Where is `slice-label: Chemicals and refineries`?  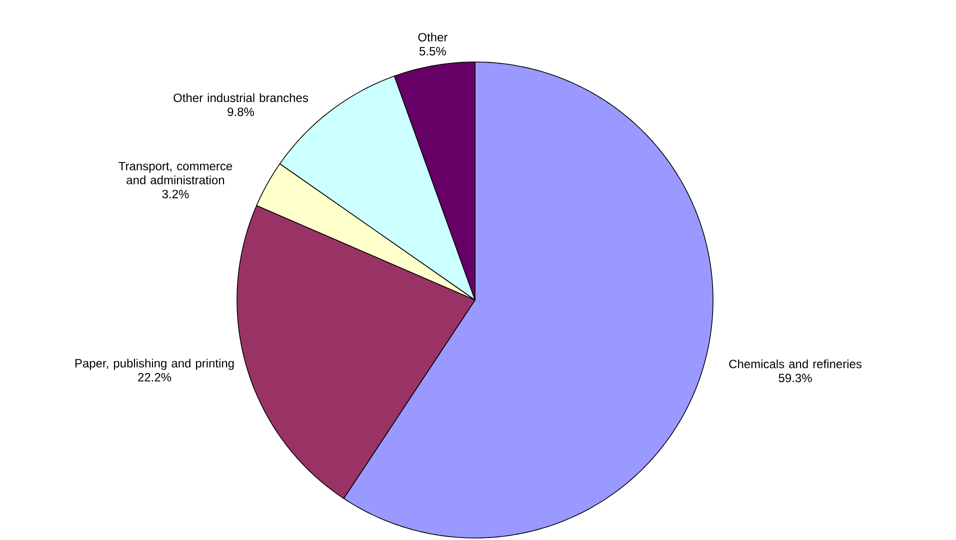
slice-label: Chemicals and refineries is located at coordinates (795, 363).